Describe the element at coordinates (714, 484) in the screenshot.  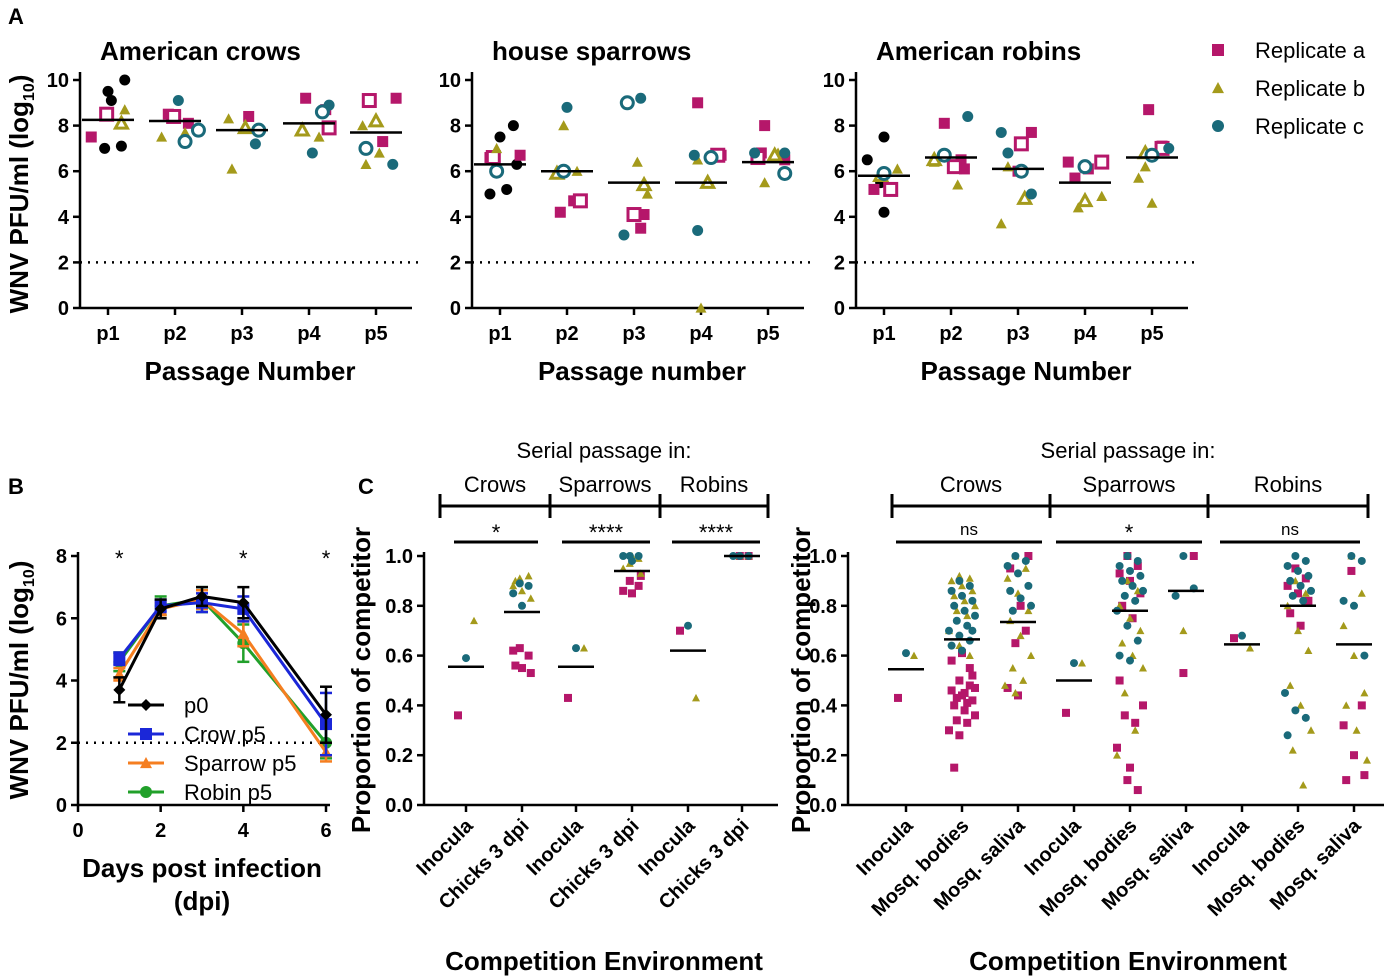
I see `group-label: Robins` at that location.